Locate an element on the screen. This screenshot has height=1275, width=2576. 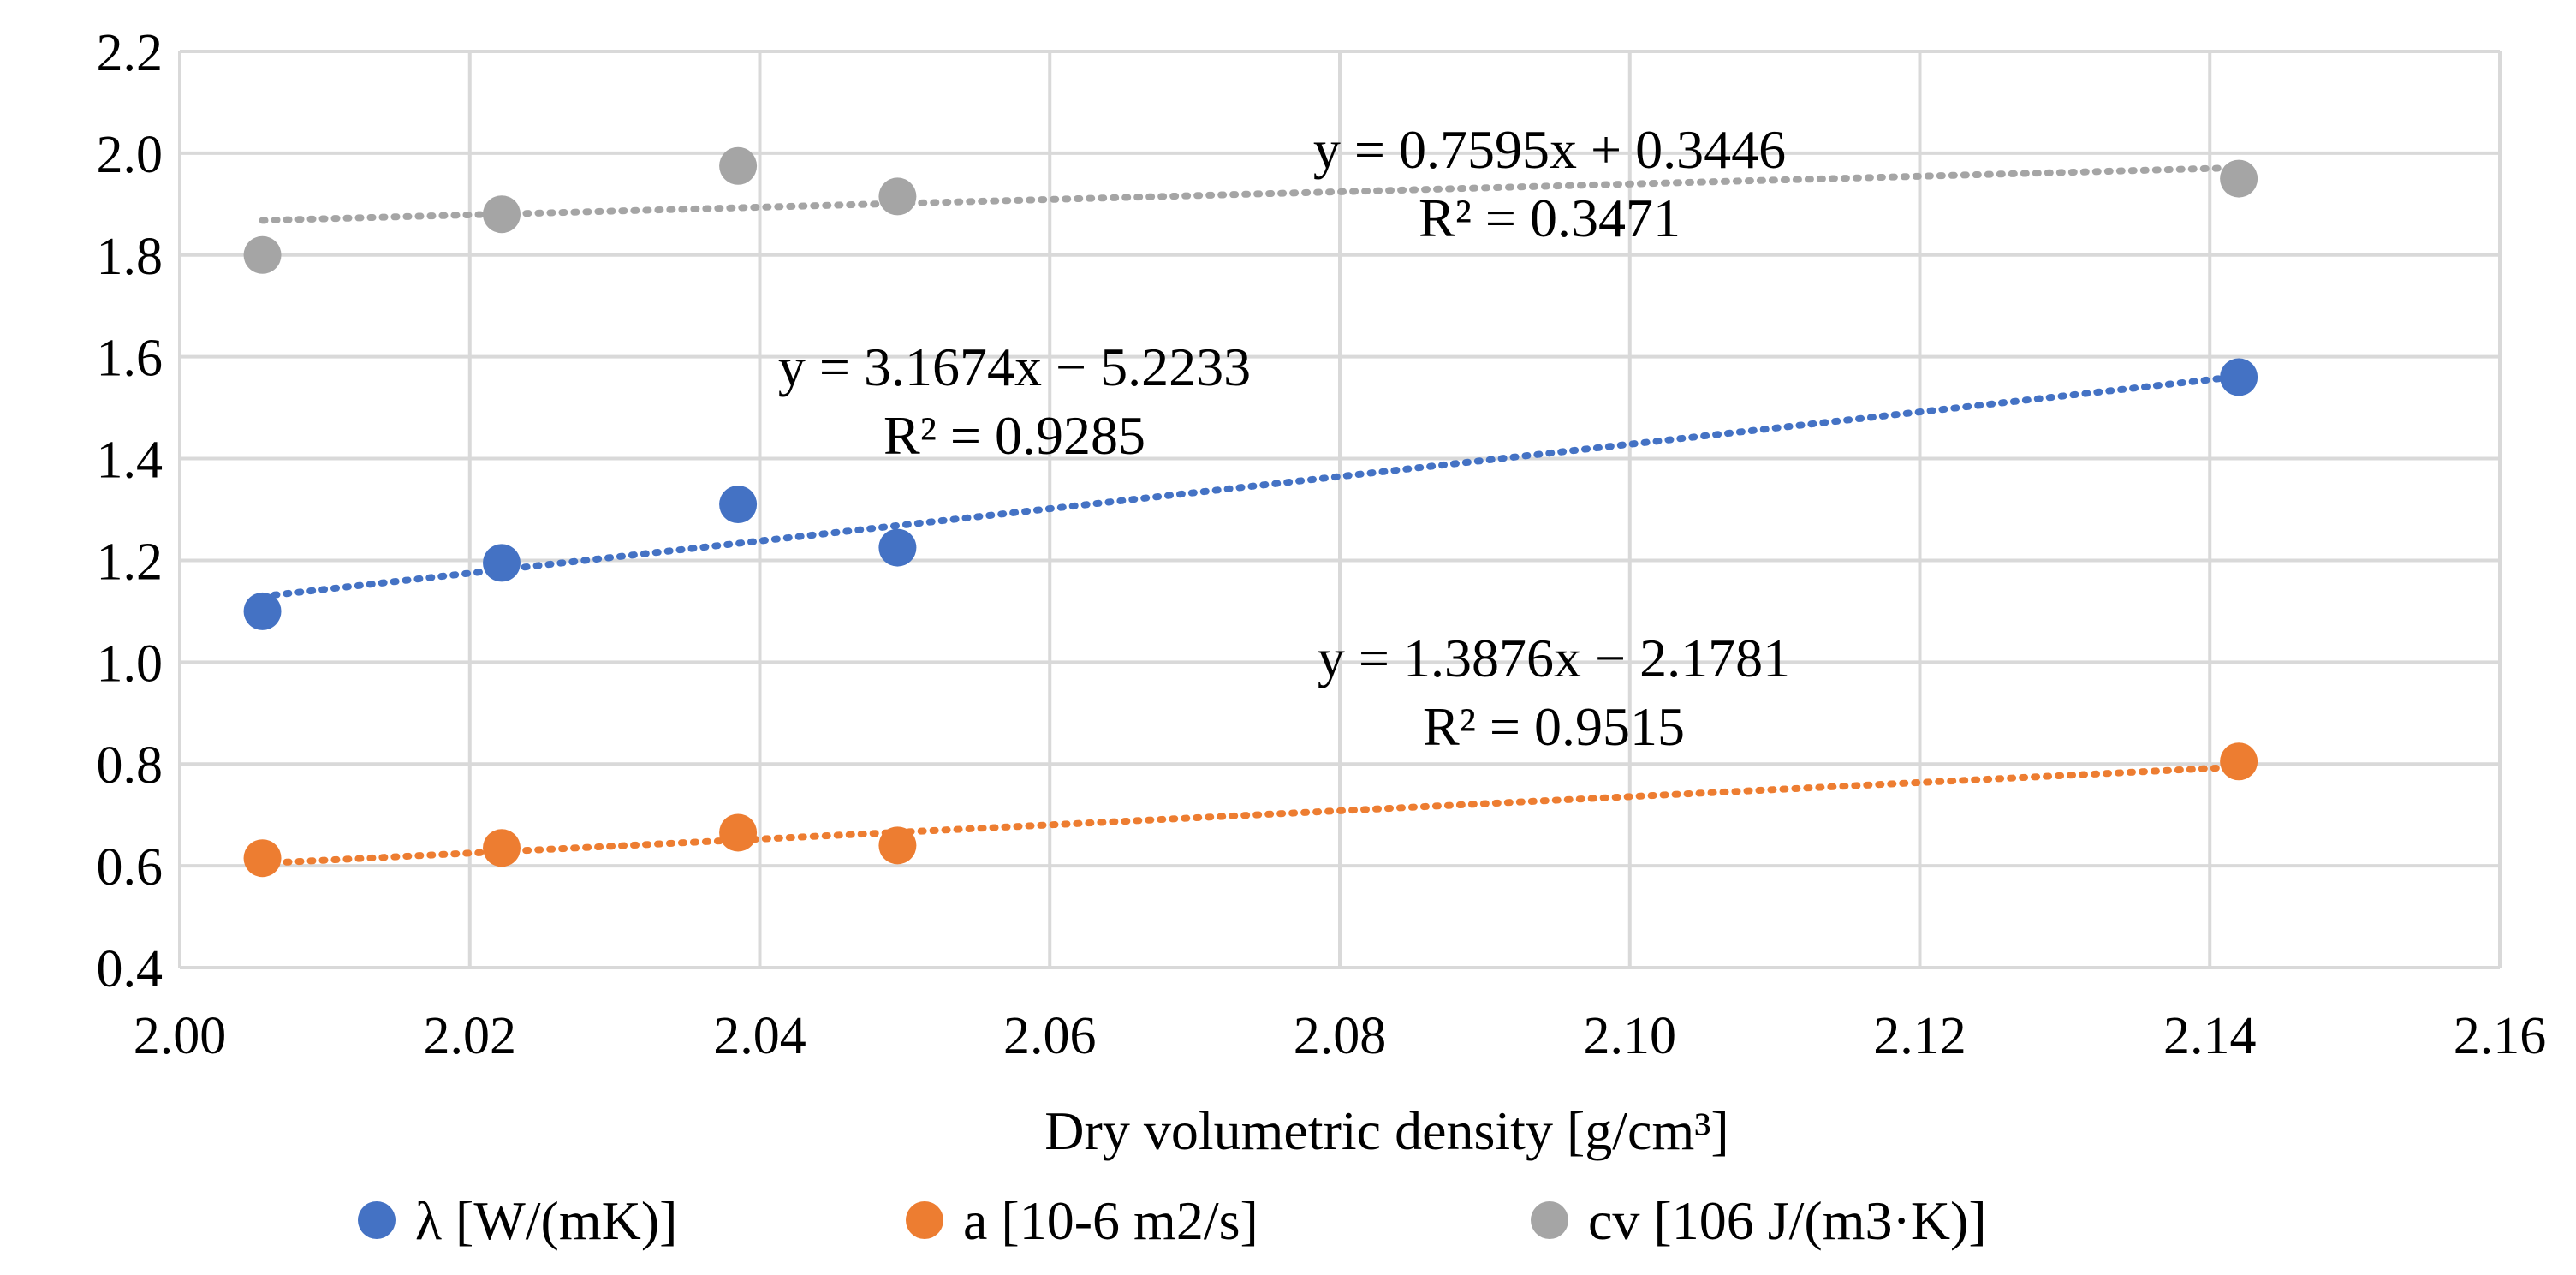
x-tick-label: 2.14 is located at coordinates (2210, 1036).